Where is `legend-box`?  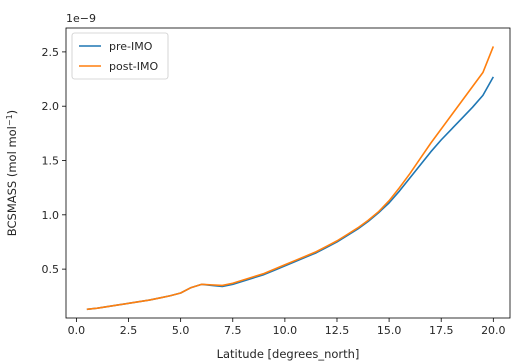
legend-box is located at coordinates (120, 56).